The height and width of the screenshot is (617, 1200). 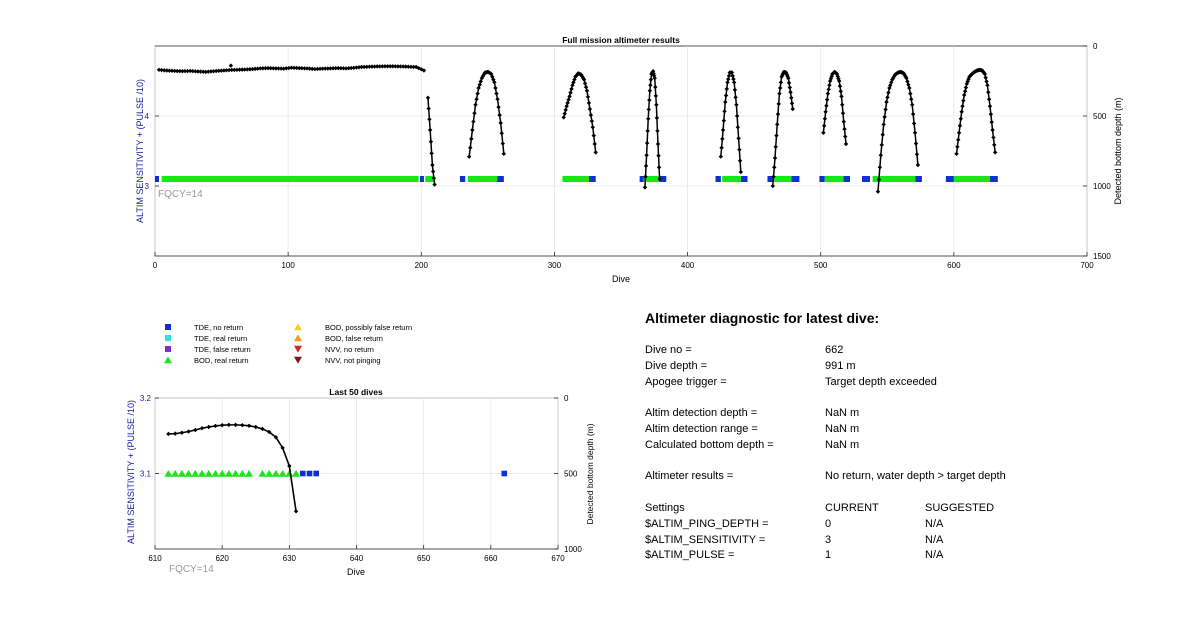 What do you see at coordinates (168, 349) in the screenshot?
I see `legend-square-marker` at bounding box center [168, 349].